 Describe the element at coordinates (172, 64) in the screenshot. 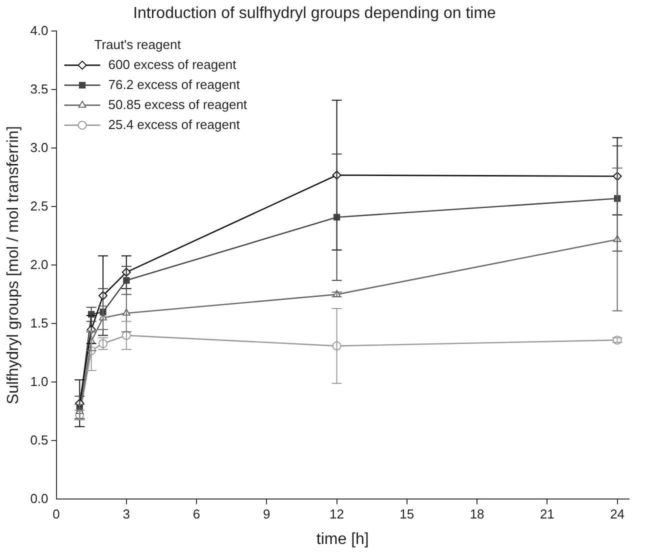

I see `legend-label: 600 excess of reagent` at that location.